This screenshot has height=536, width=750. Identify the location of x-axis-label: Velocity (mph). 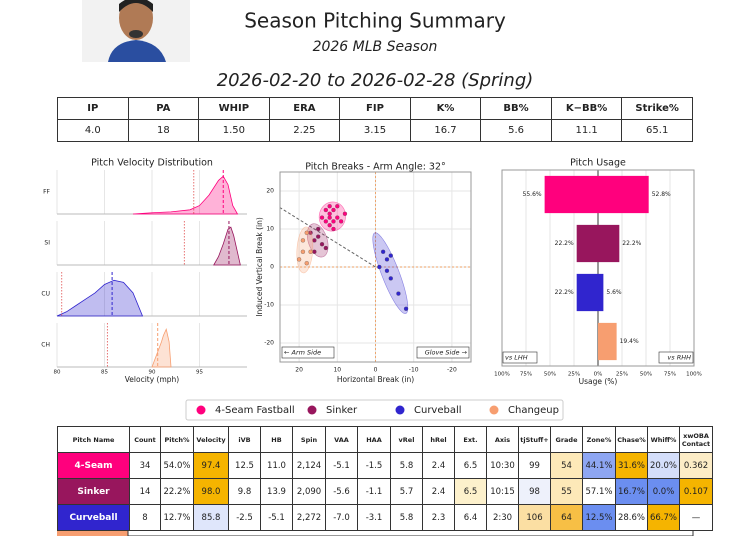
(152, 379).